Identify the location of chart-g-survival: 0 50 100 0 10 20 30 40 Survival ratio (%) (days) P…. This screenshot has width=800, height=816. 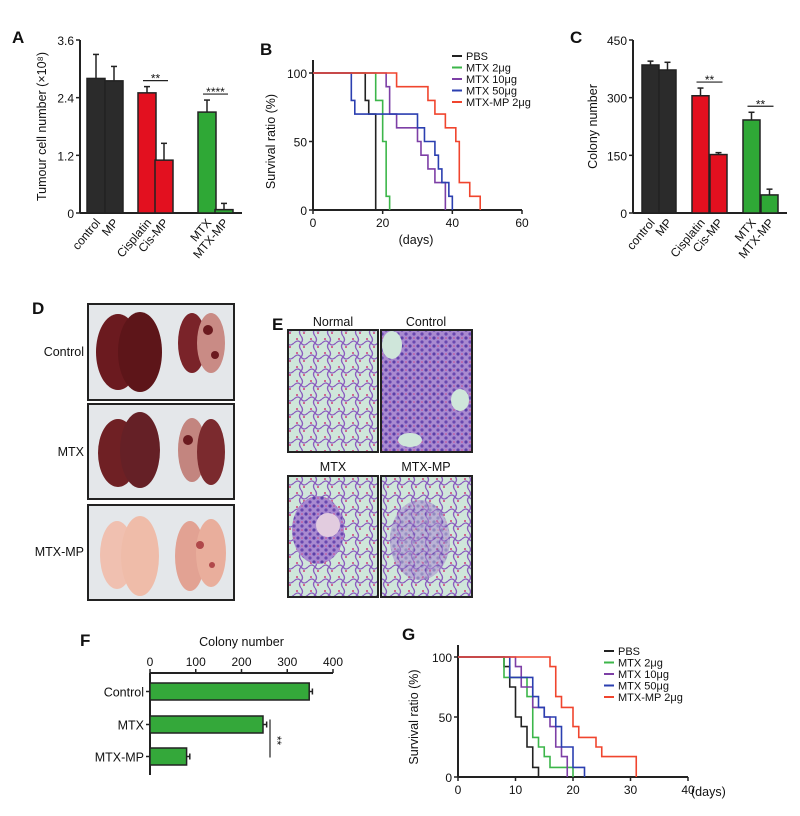
(566, 722).